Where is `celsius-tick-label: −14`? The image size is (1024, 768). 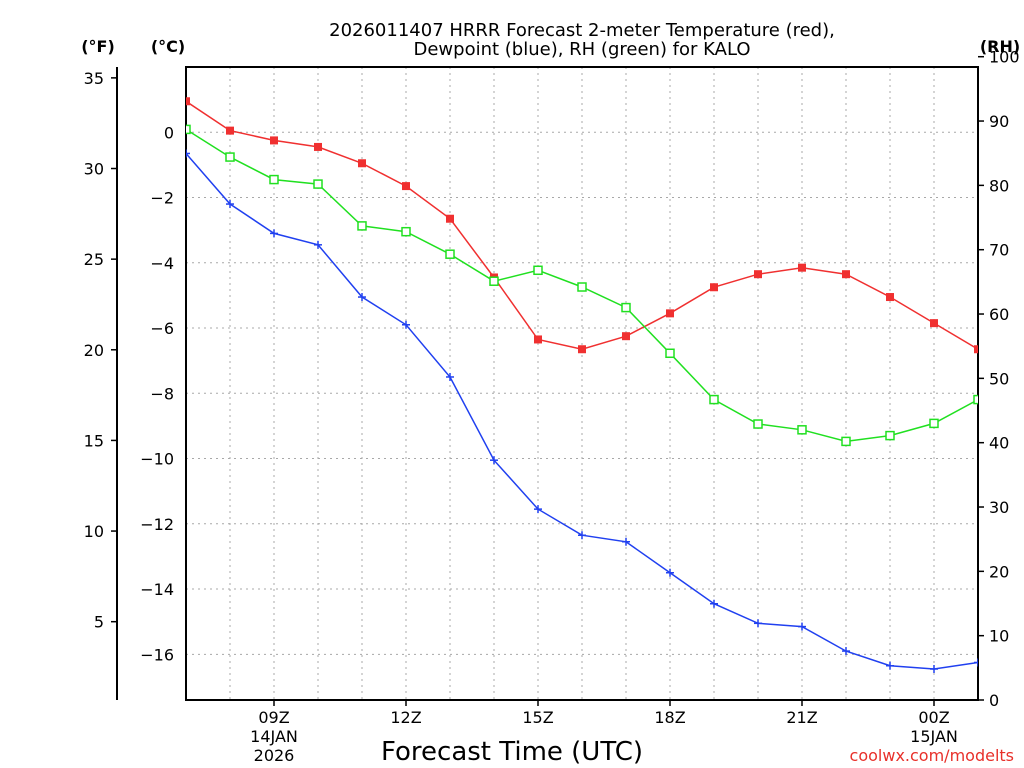 celsius-tick-label: −14 is located at coordinates (157, 589).